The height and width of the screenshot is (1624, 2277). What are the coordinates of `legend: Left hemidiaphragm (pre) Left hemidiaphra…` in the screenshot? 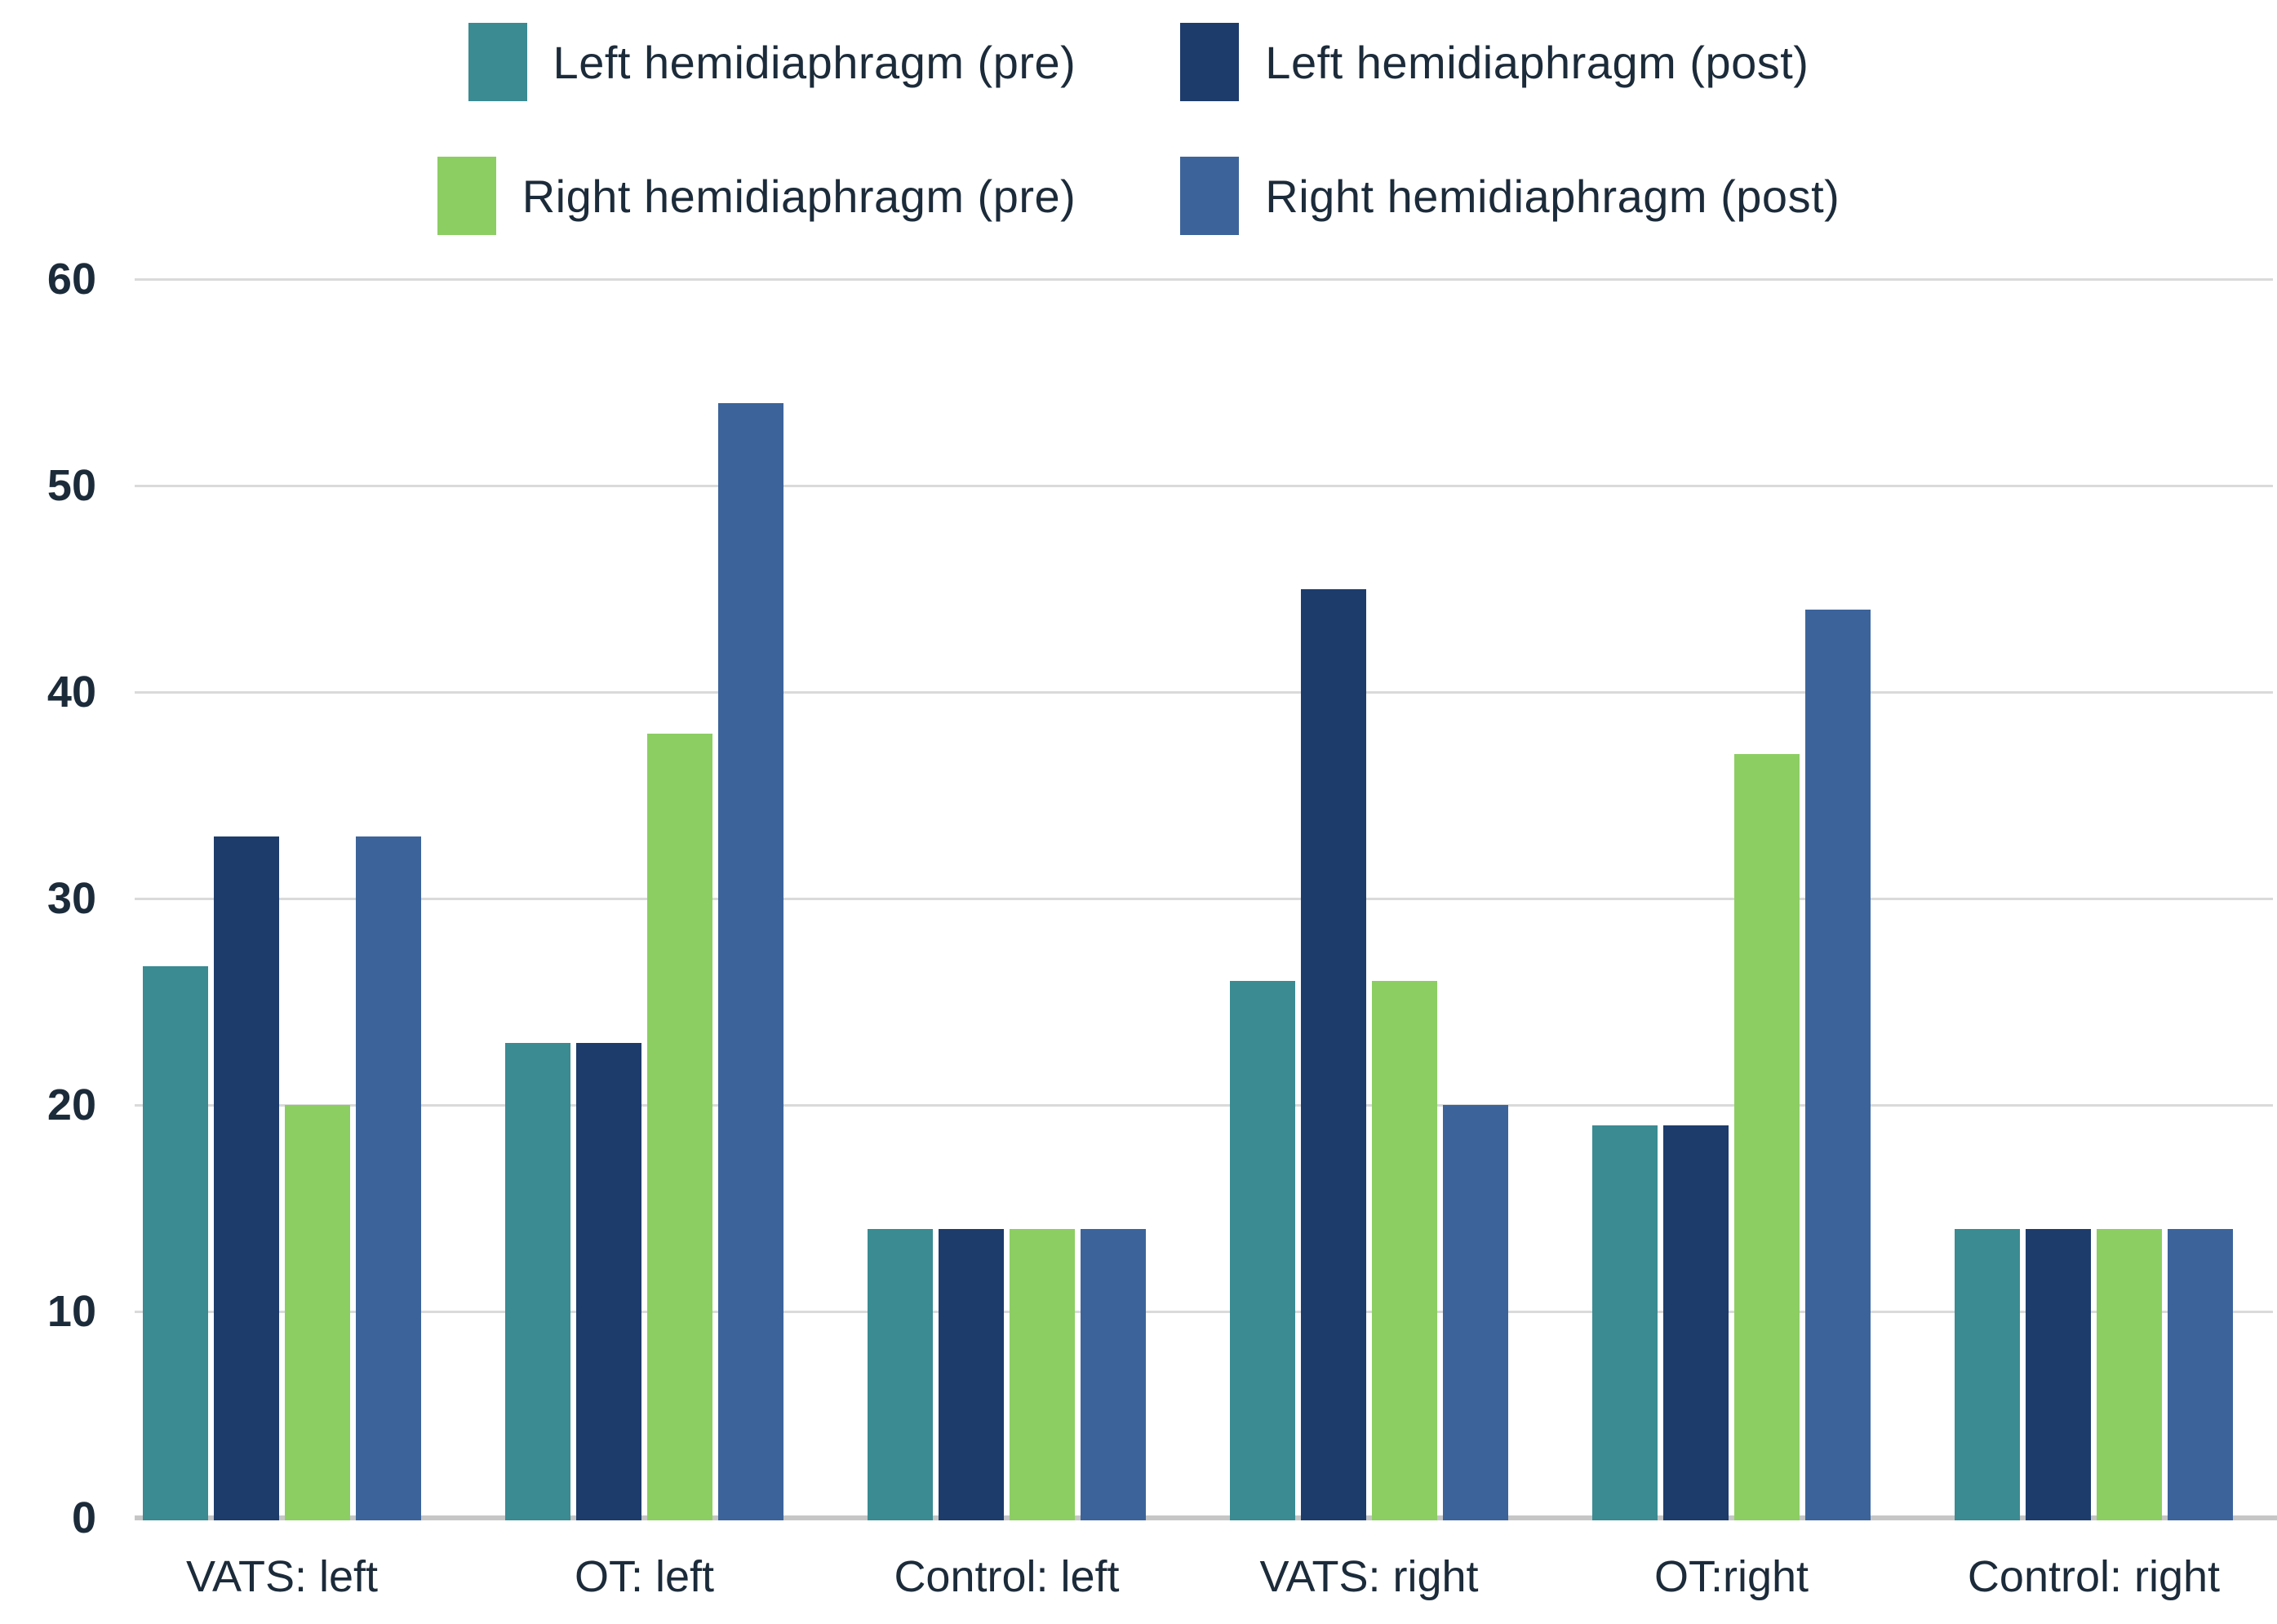 It's located at (1138, 129).